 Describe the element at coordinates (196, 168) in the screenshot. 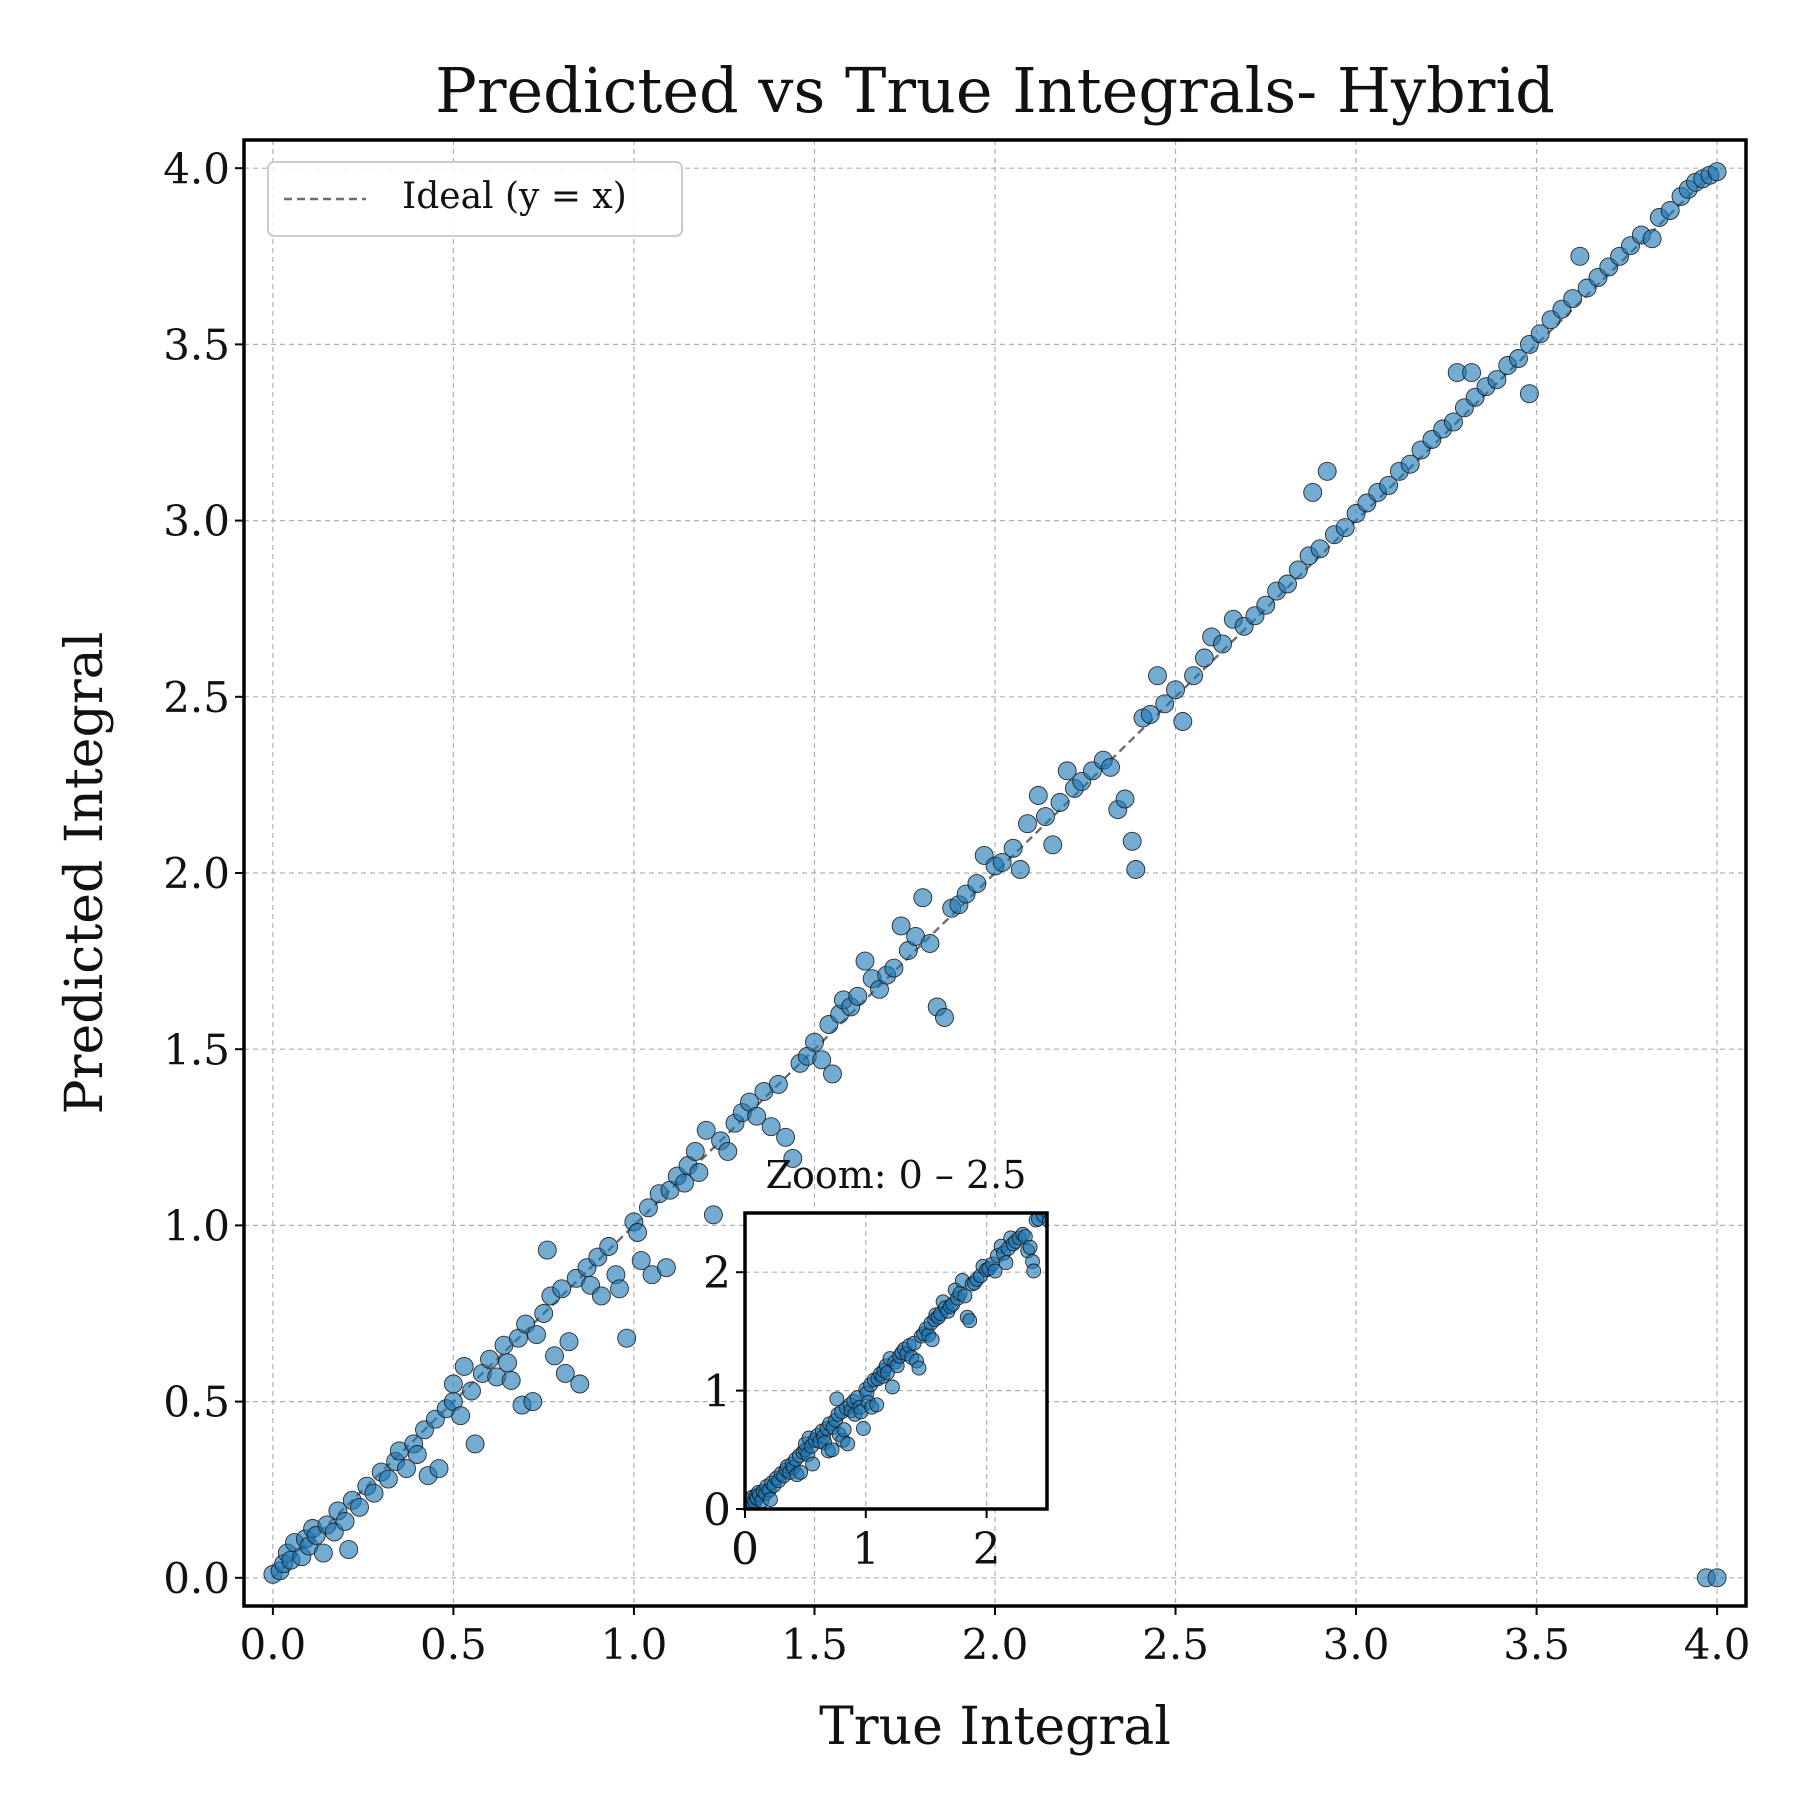

I see `main-y-tick-label: 4.0` at that location.